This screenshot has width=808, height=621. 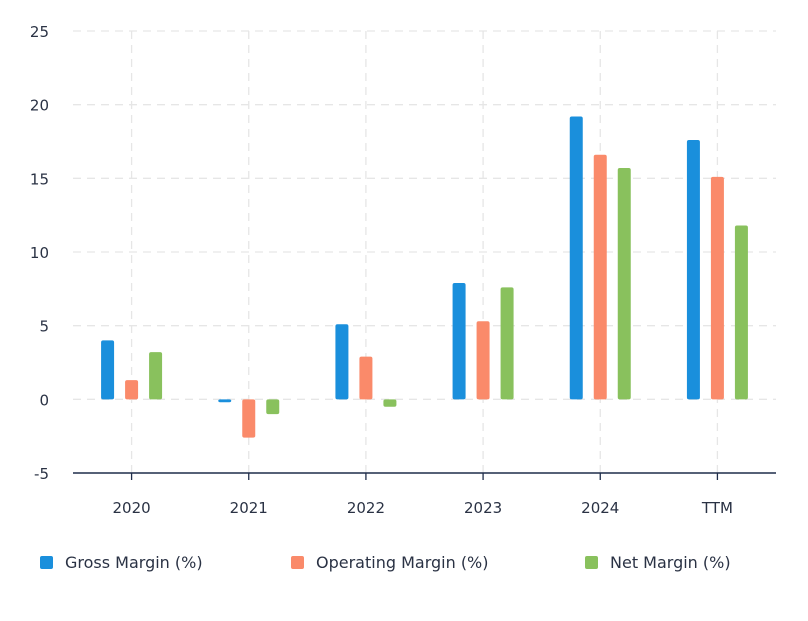 I want to click on legend-label-gross-margin: Gross Margin (%), so click(x=134, y=562).